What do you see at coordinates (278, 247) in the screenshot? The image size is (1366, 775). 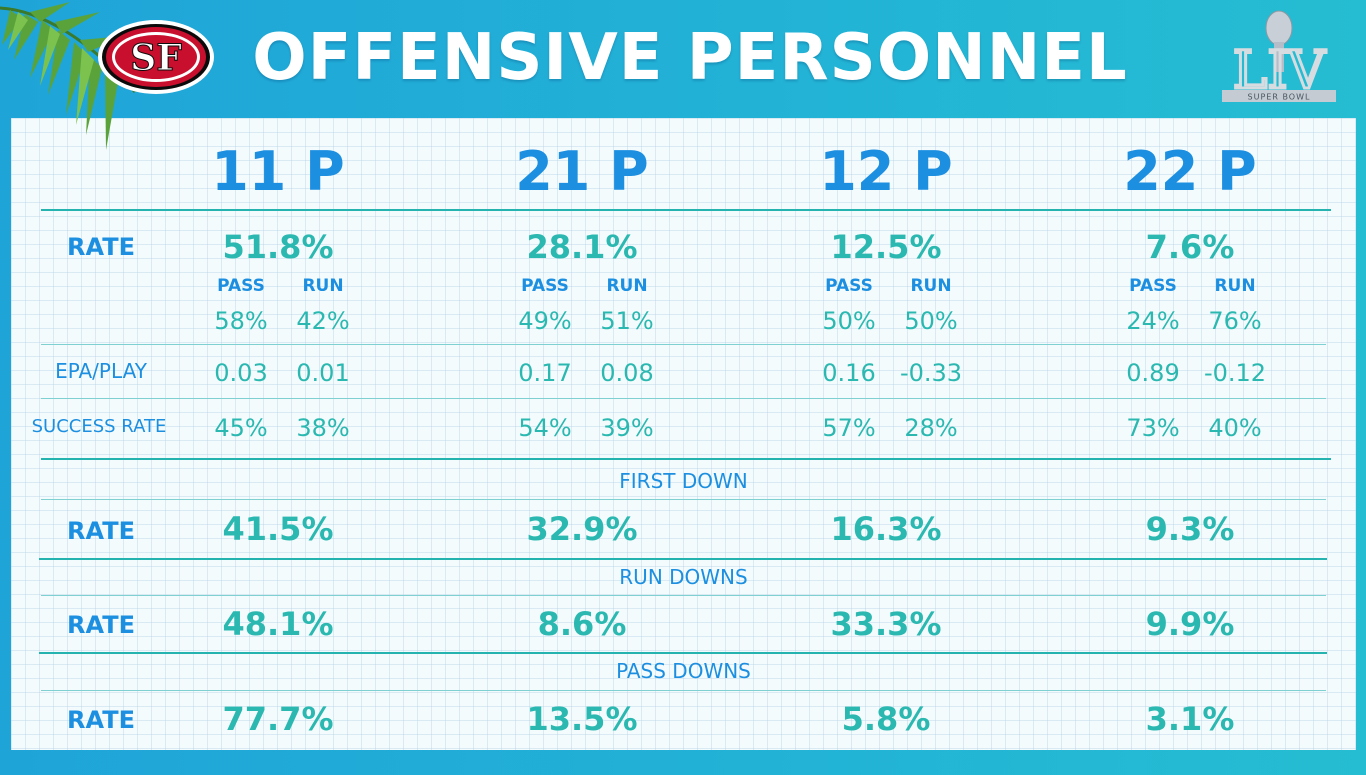 I see `rate-value: 51.8%` at bounding box center [278, 247].